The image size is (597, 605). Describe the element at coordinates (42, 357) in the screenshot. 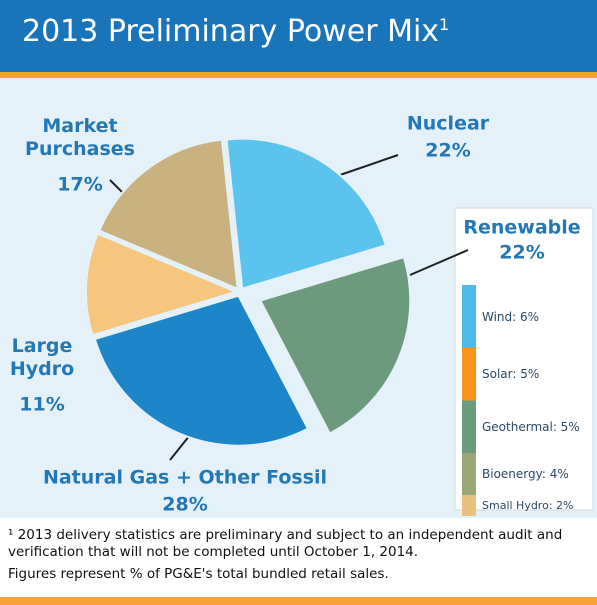

I see `slice-label: Large Hydro` at that location.